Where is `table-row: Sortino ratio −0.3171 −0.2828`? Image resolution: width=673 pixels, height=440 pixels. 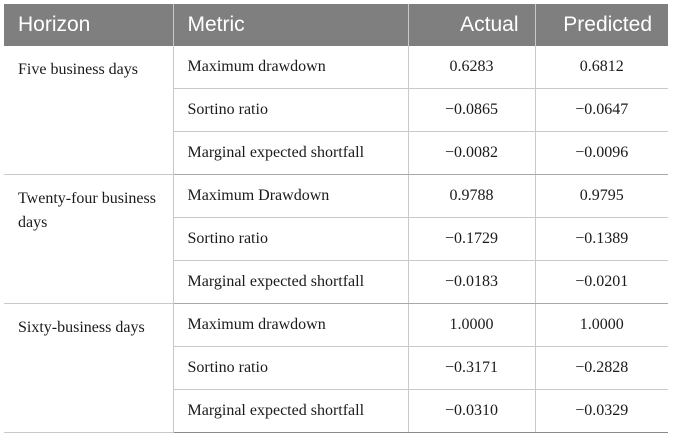
table-row: Sortino ratio −0.3171 −0.2828 is located at coordinates (336, 368).